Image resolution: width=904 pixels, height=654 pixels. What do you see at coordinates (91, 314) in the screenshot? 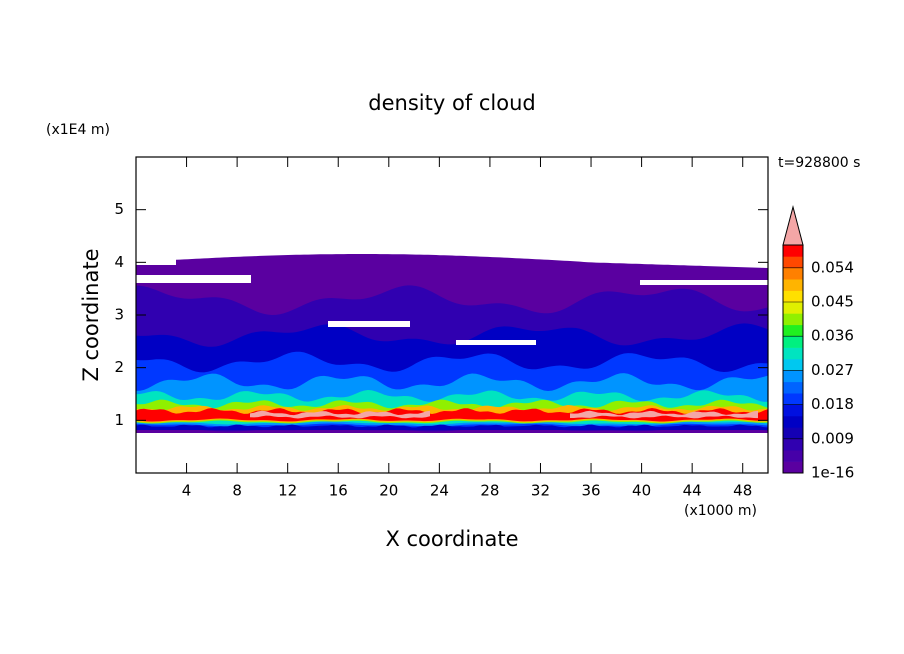
I see `y-axis-title: Z coordinate` at bounding box center [91, 314].